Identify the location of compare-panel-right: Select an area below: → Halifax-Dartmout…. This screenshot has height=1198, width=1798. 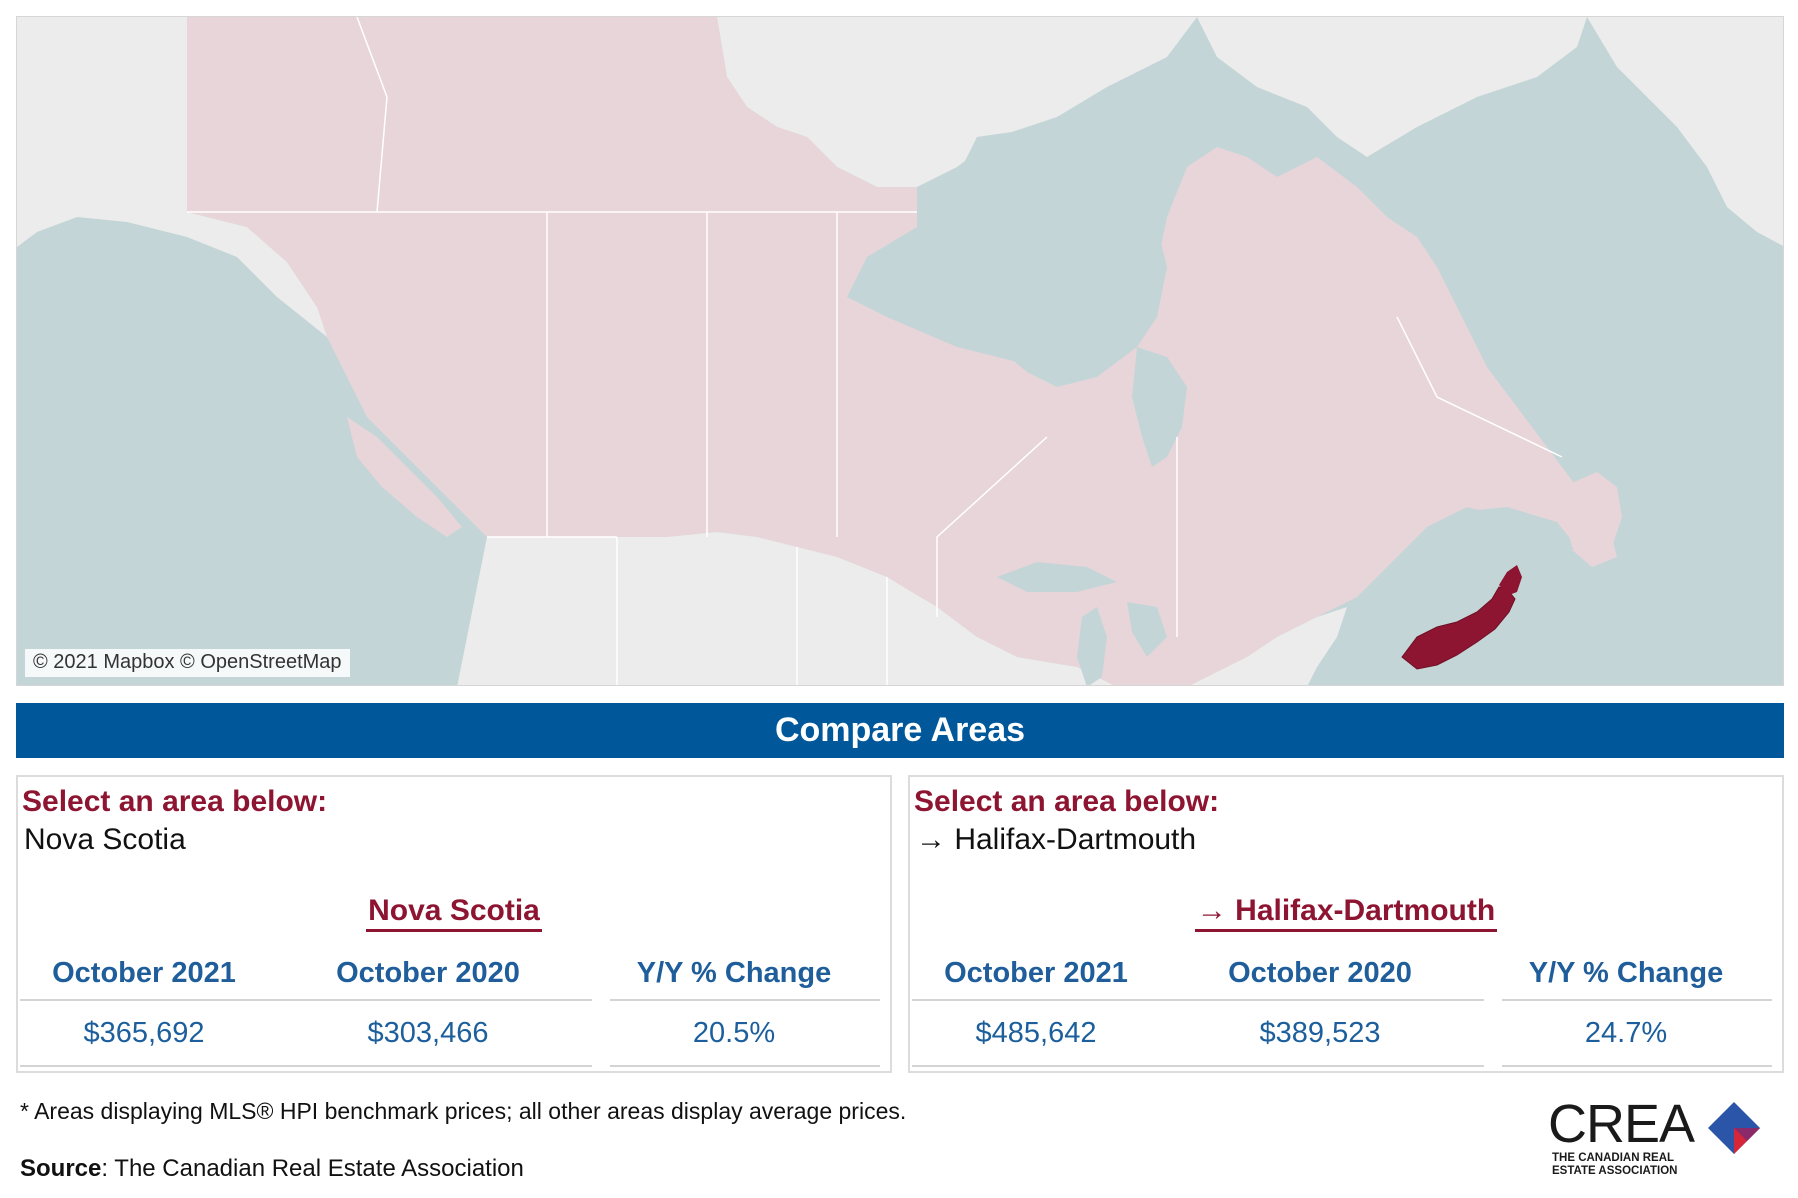
(1346, 924).